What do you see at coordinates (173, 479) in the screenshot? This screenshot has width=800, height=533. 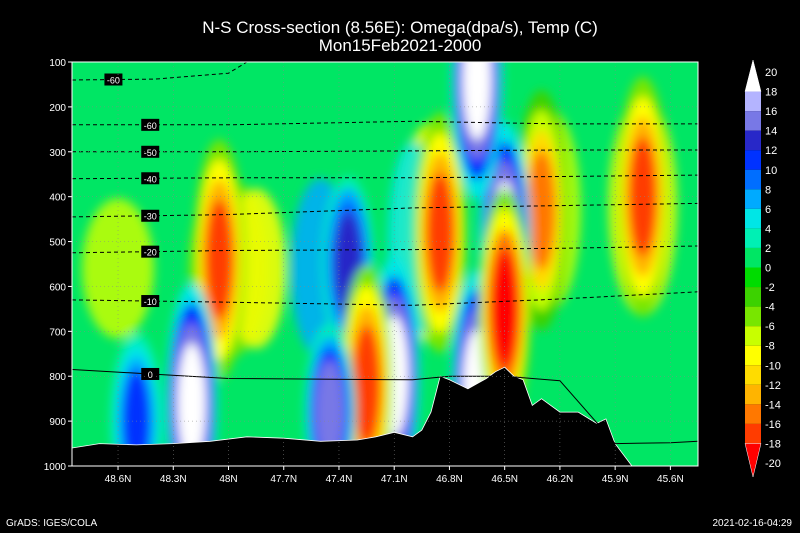 I see `x-tick-label: 48.3N` at bounding box center [173, 479].